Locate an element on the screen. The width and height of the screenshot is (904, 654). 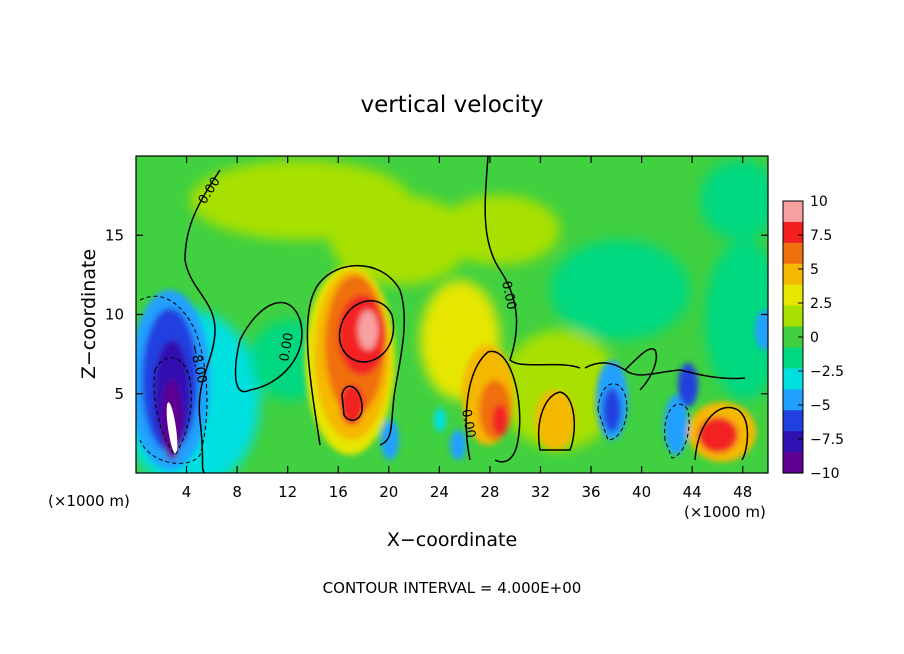
contour-updraft-inner is located at coordinates (366, 331).